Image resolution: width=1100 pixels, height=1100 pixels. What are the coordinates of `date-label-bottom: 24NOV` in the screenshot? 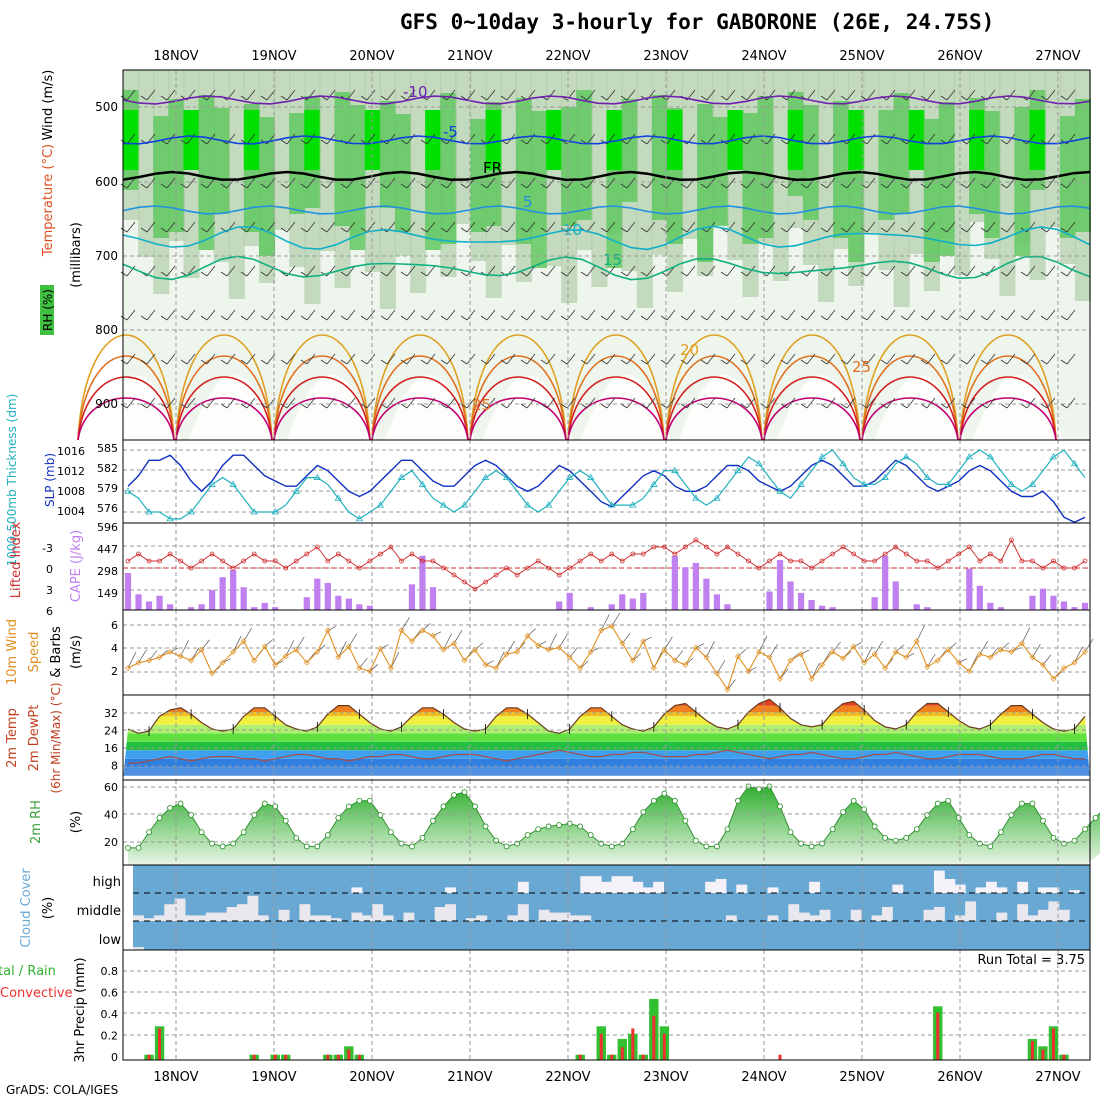 It's located at (763, 1077).